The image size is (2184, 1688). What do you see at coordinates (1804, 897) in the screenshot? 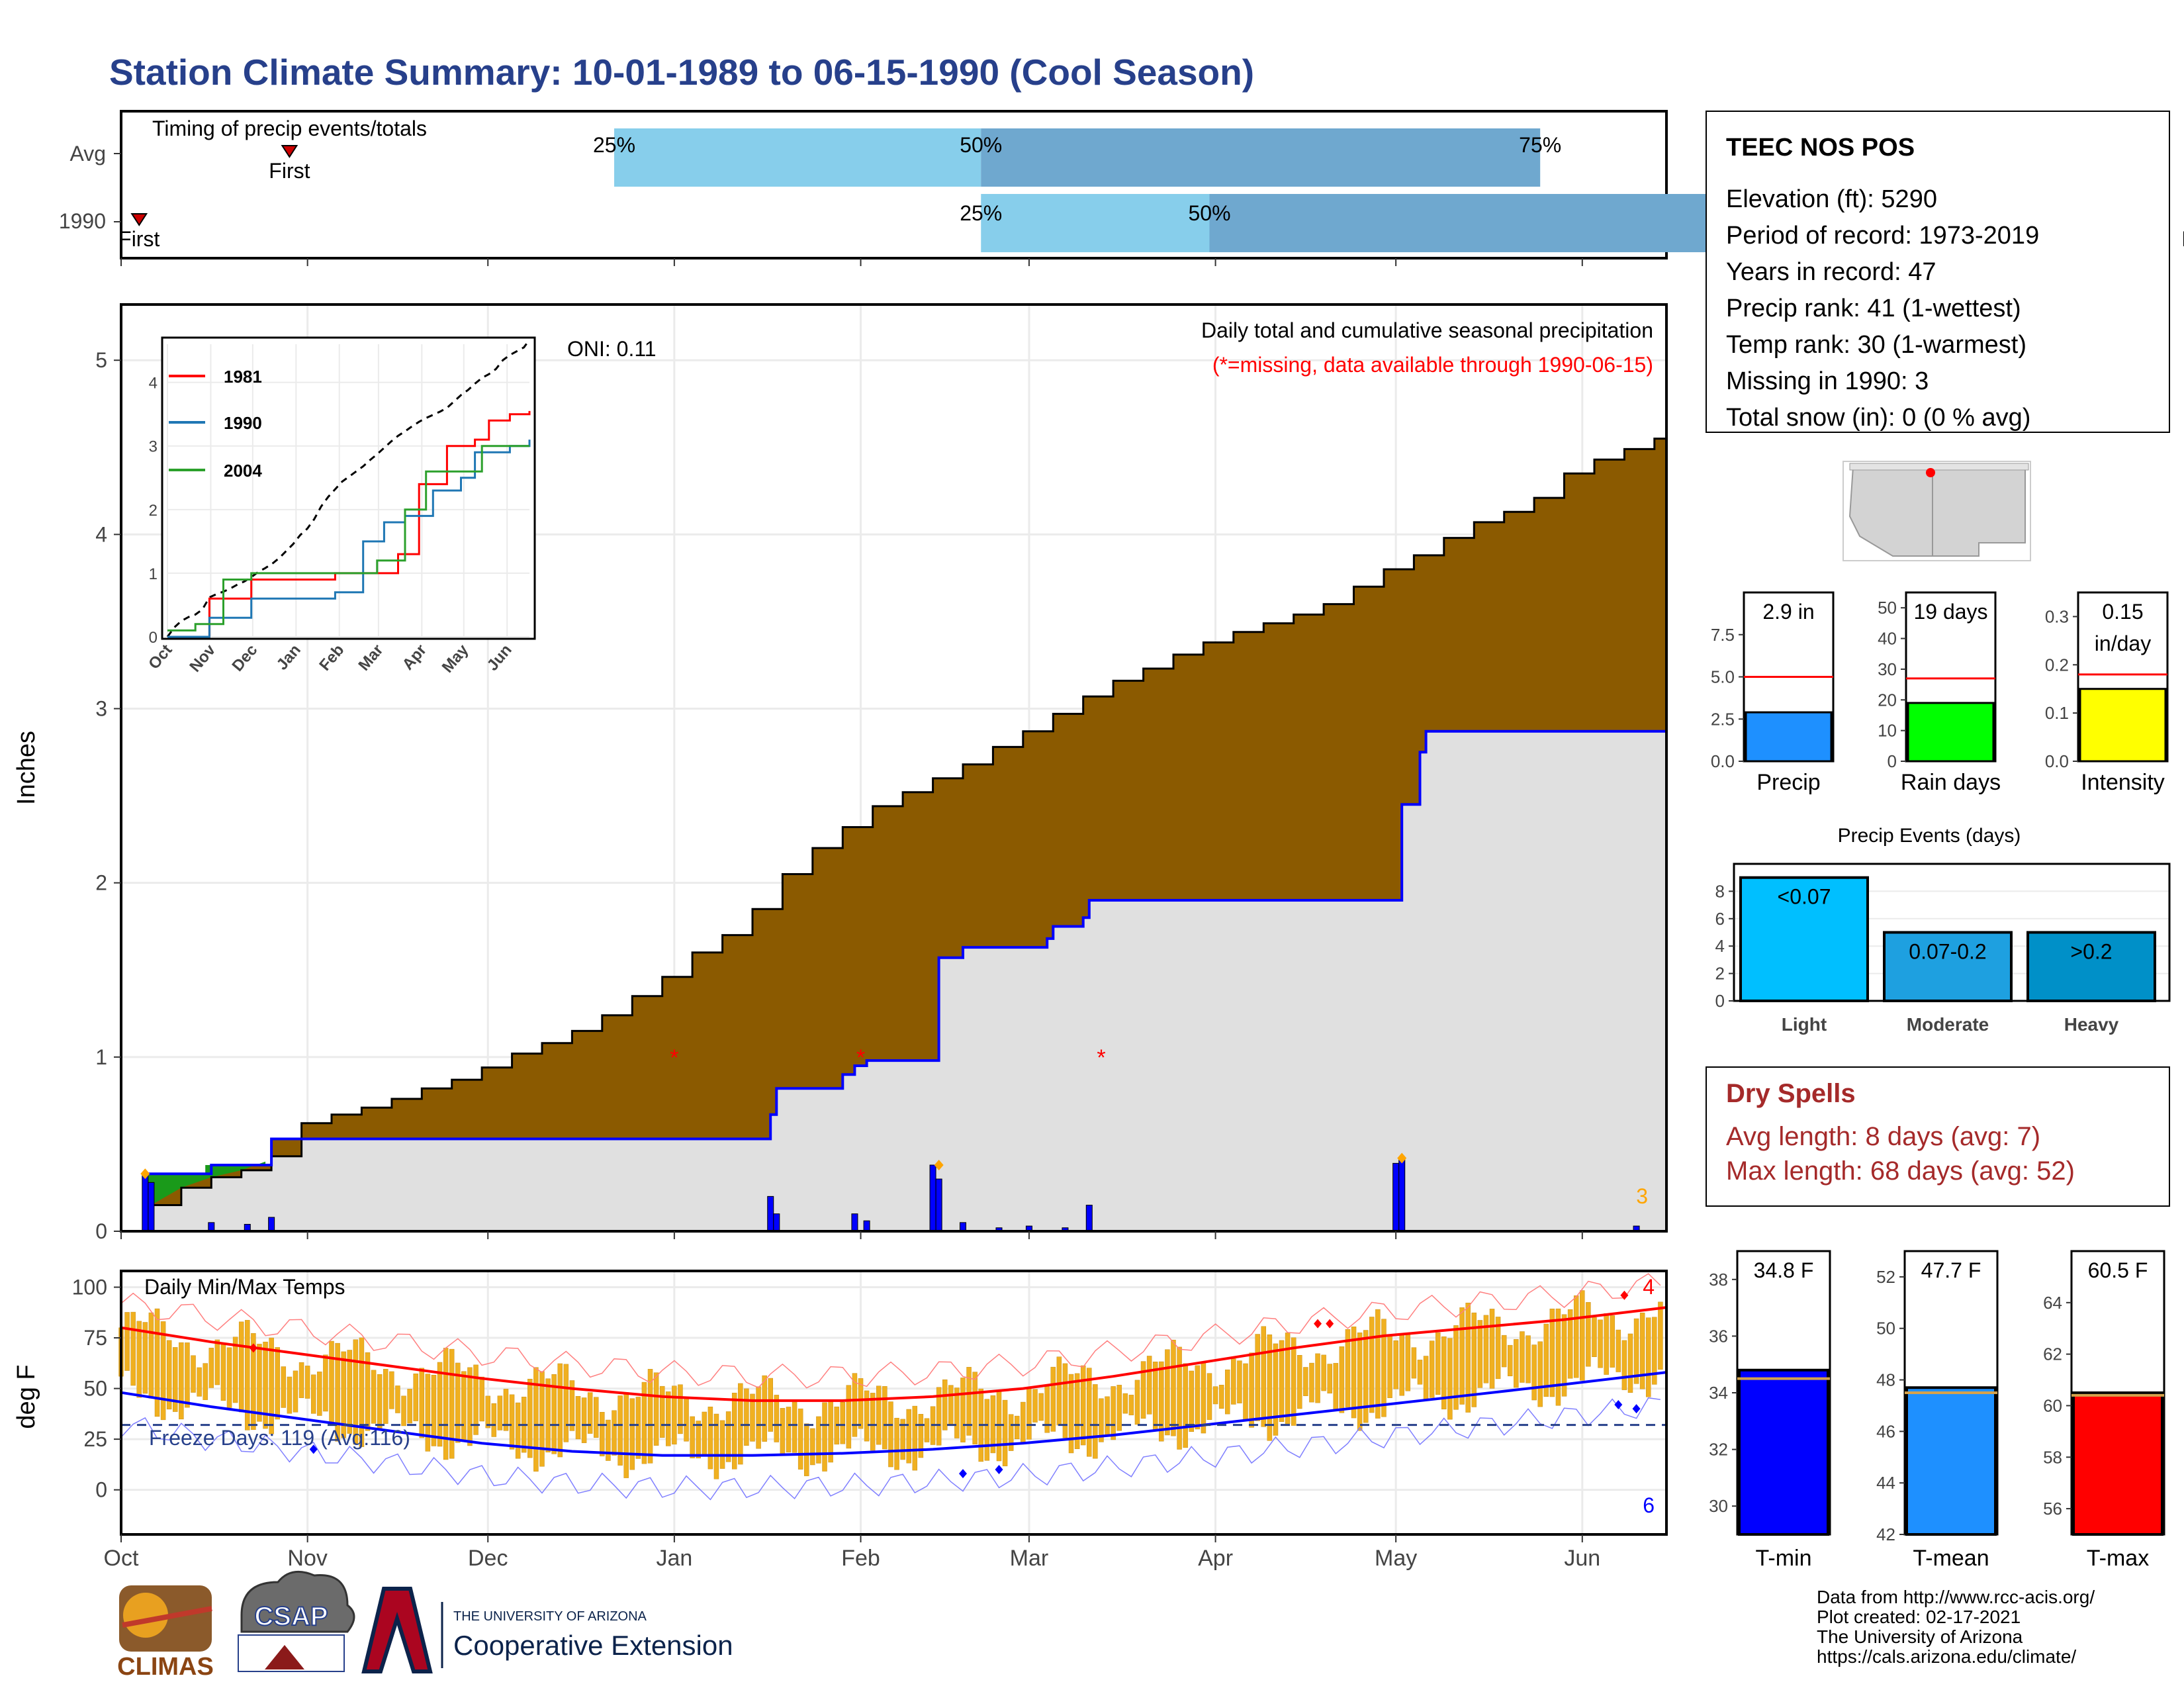
I see `event-bar-label: <0.07` at bounding box center [1804, 897].